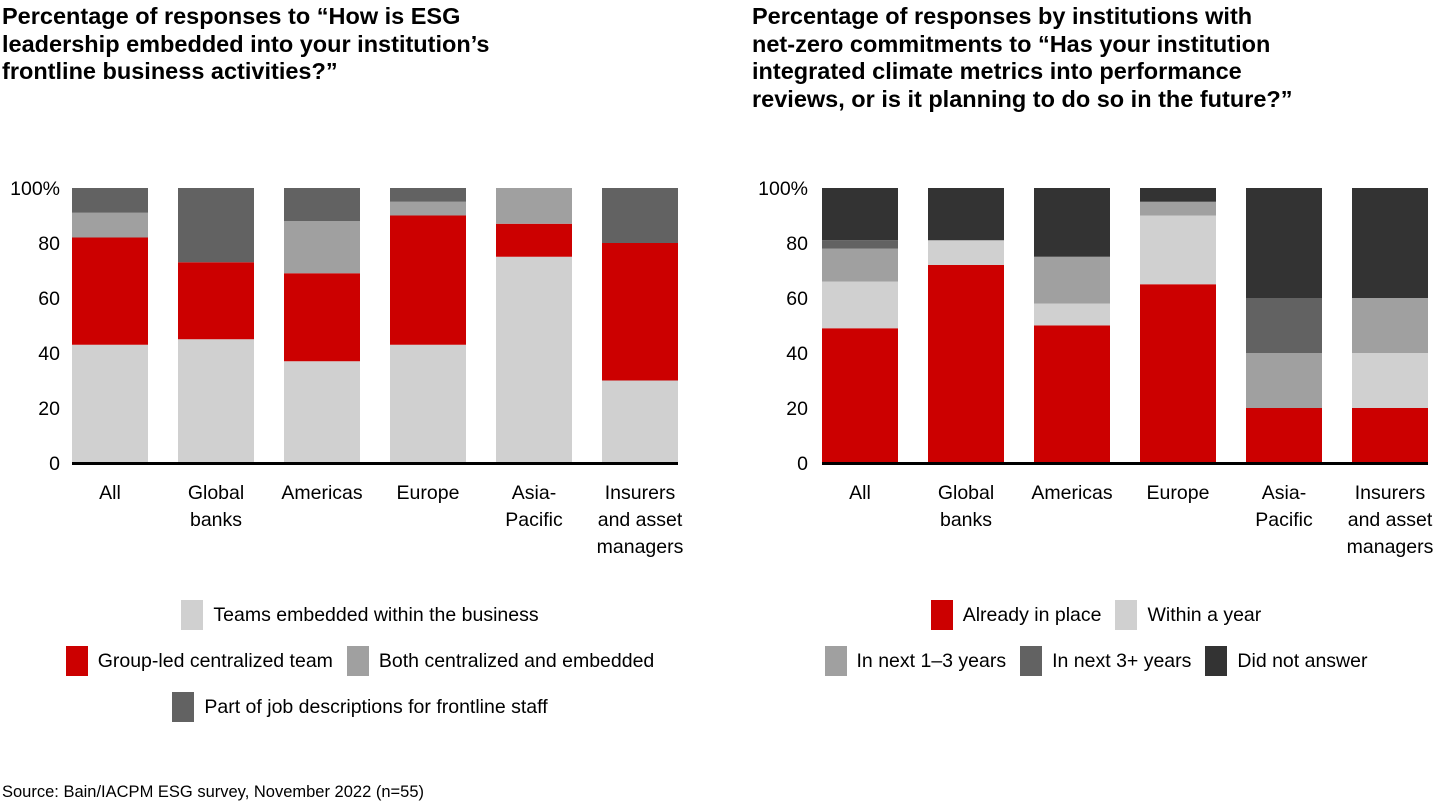 This screenshot has width=1440, height=810. I want to click on legend-item: Both centralized and embedded, so click(500, 661).